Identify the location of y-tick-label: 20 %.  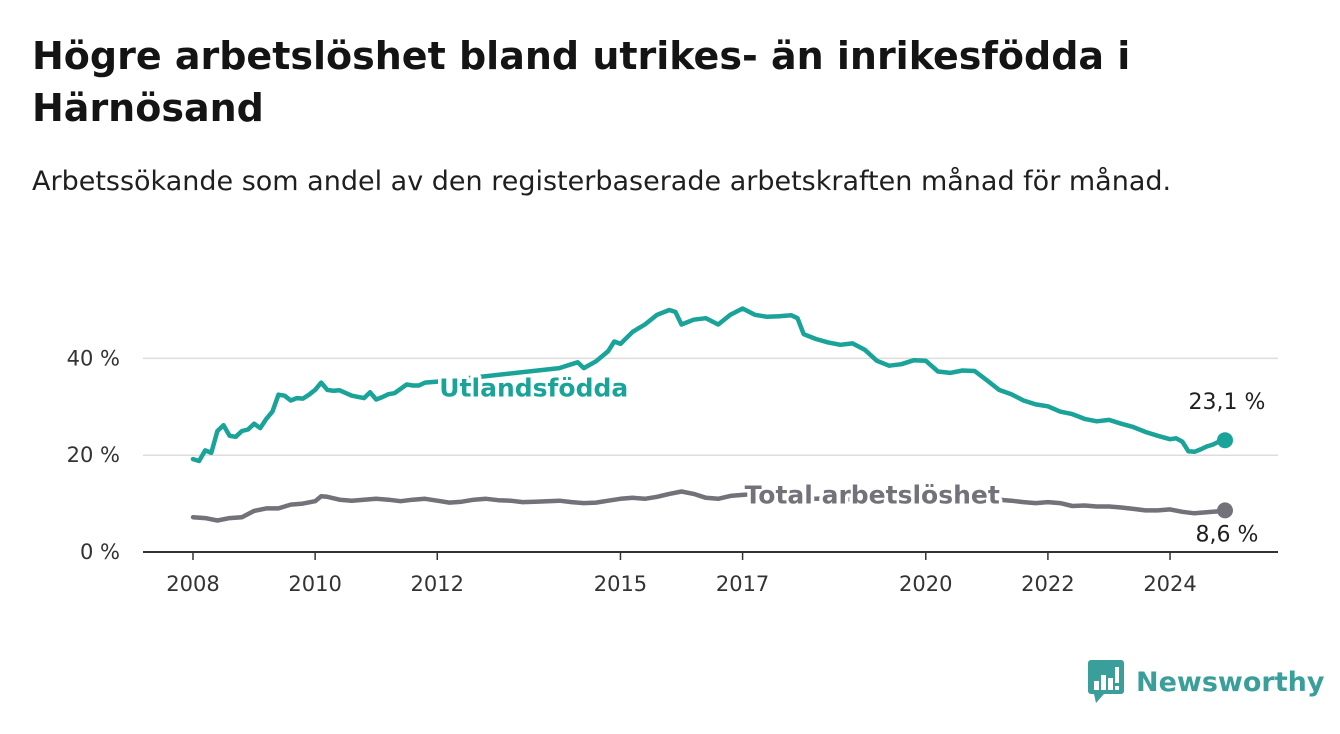
(93, 455).